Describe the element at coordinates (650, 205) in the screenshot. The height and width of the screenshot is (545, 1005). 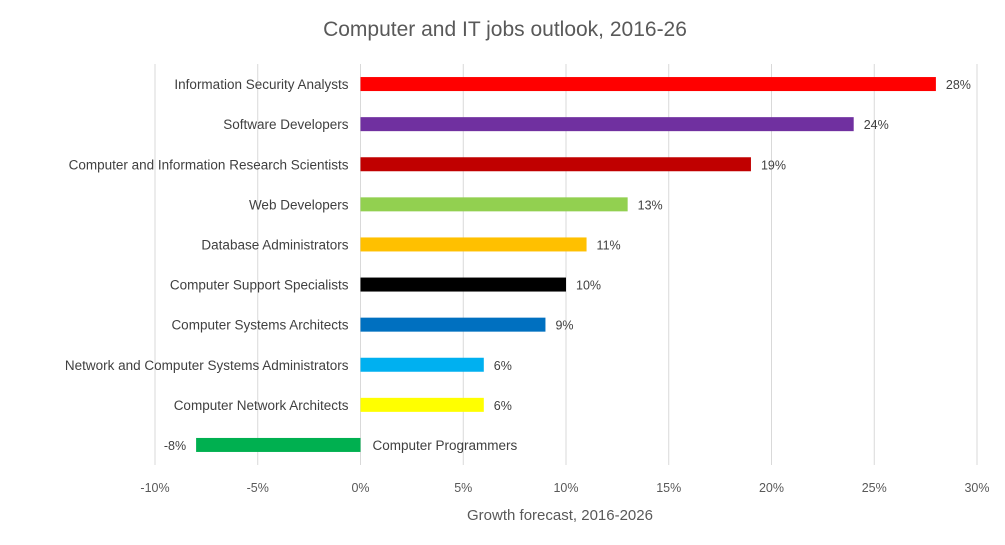
I see `value-label: 13%` at that location.